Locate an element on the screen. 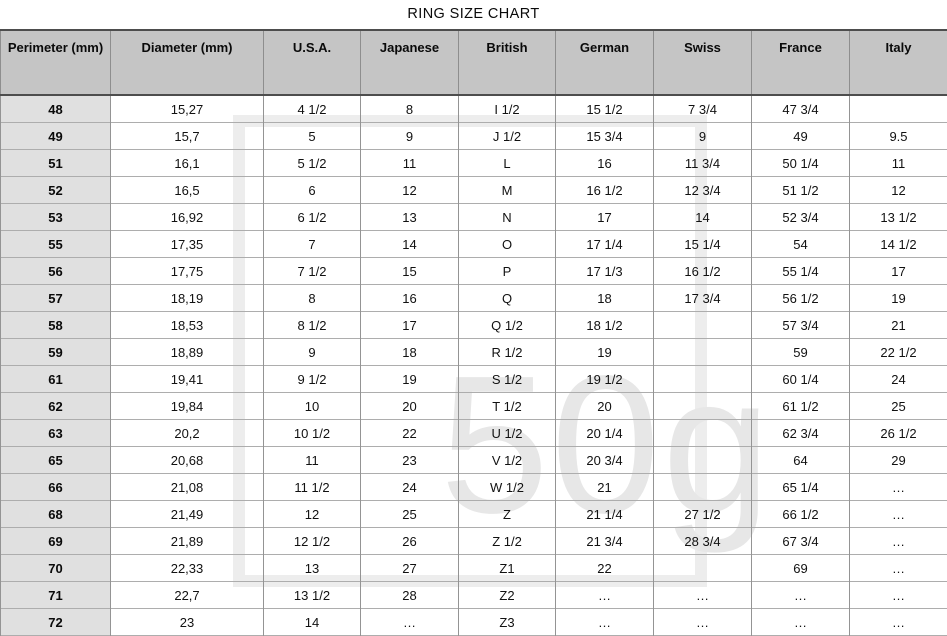 Image resolution: width=947 pixels, height=636 pixels. table-row: 48 15,27 4 1/2 8 I 1/2 15 1/2 7 3/4 47 3/4 is located at coordinates (473, 109).